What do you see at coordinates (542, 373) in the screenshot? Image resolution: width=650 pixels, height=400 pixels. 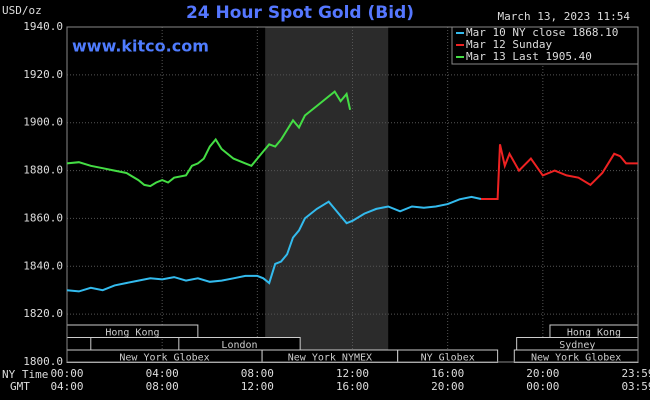 I see `x-tick-label: 20:00` at bounding box center [542, 373].